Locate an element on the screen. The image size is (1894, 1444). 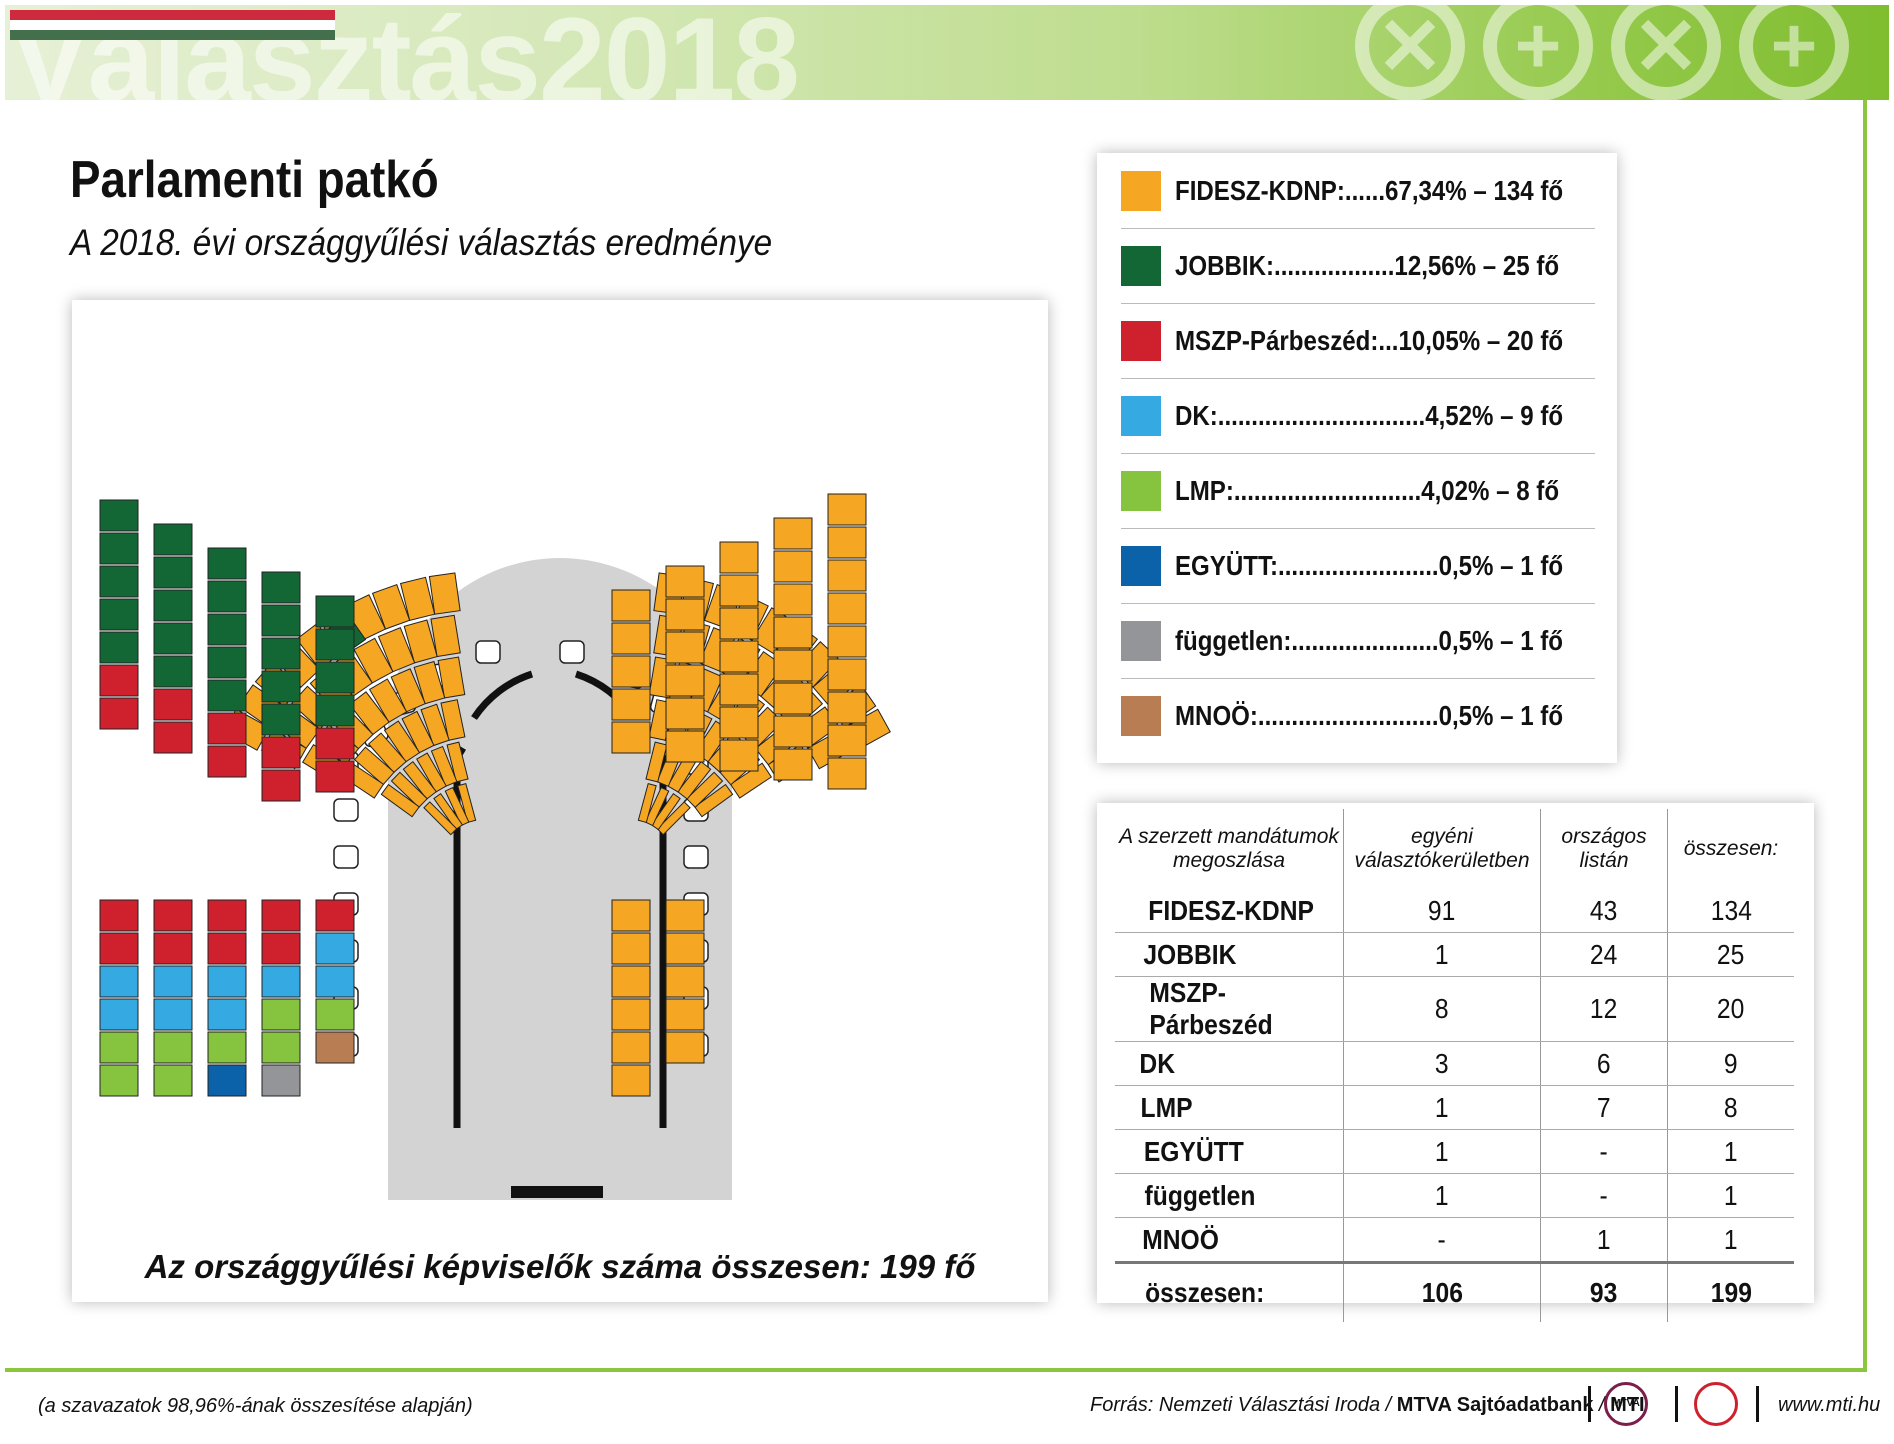
podium-curve-left is located at coordinates (502, 695).